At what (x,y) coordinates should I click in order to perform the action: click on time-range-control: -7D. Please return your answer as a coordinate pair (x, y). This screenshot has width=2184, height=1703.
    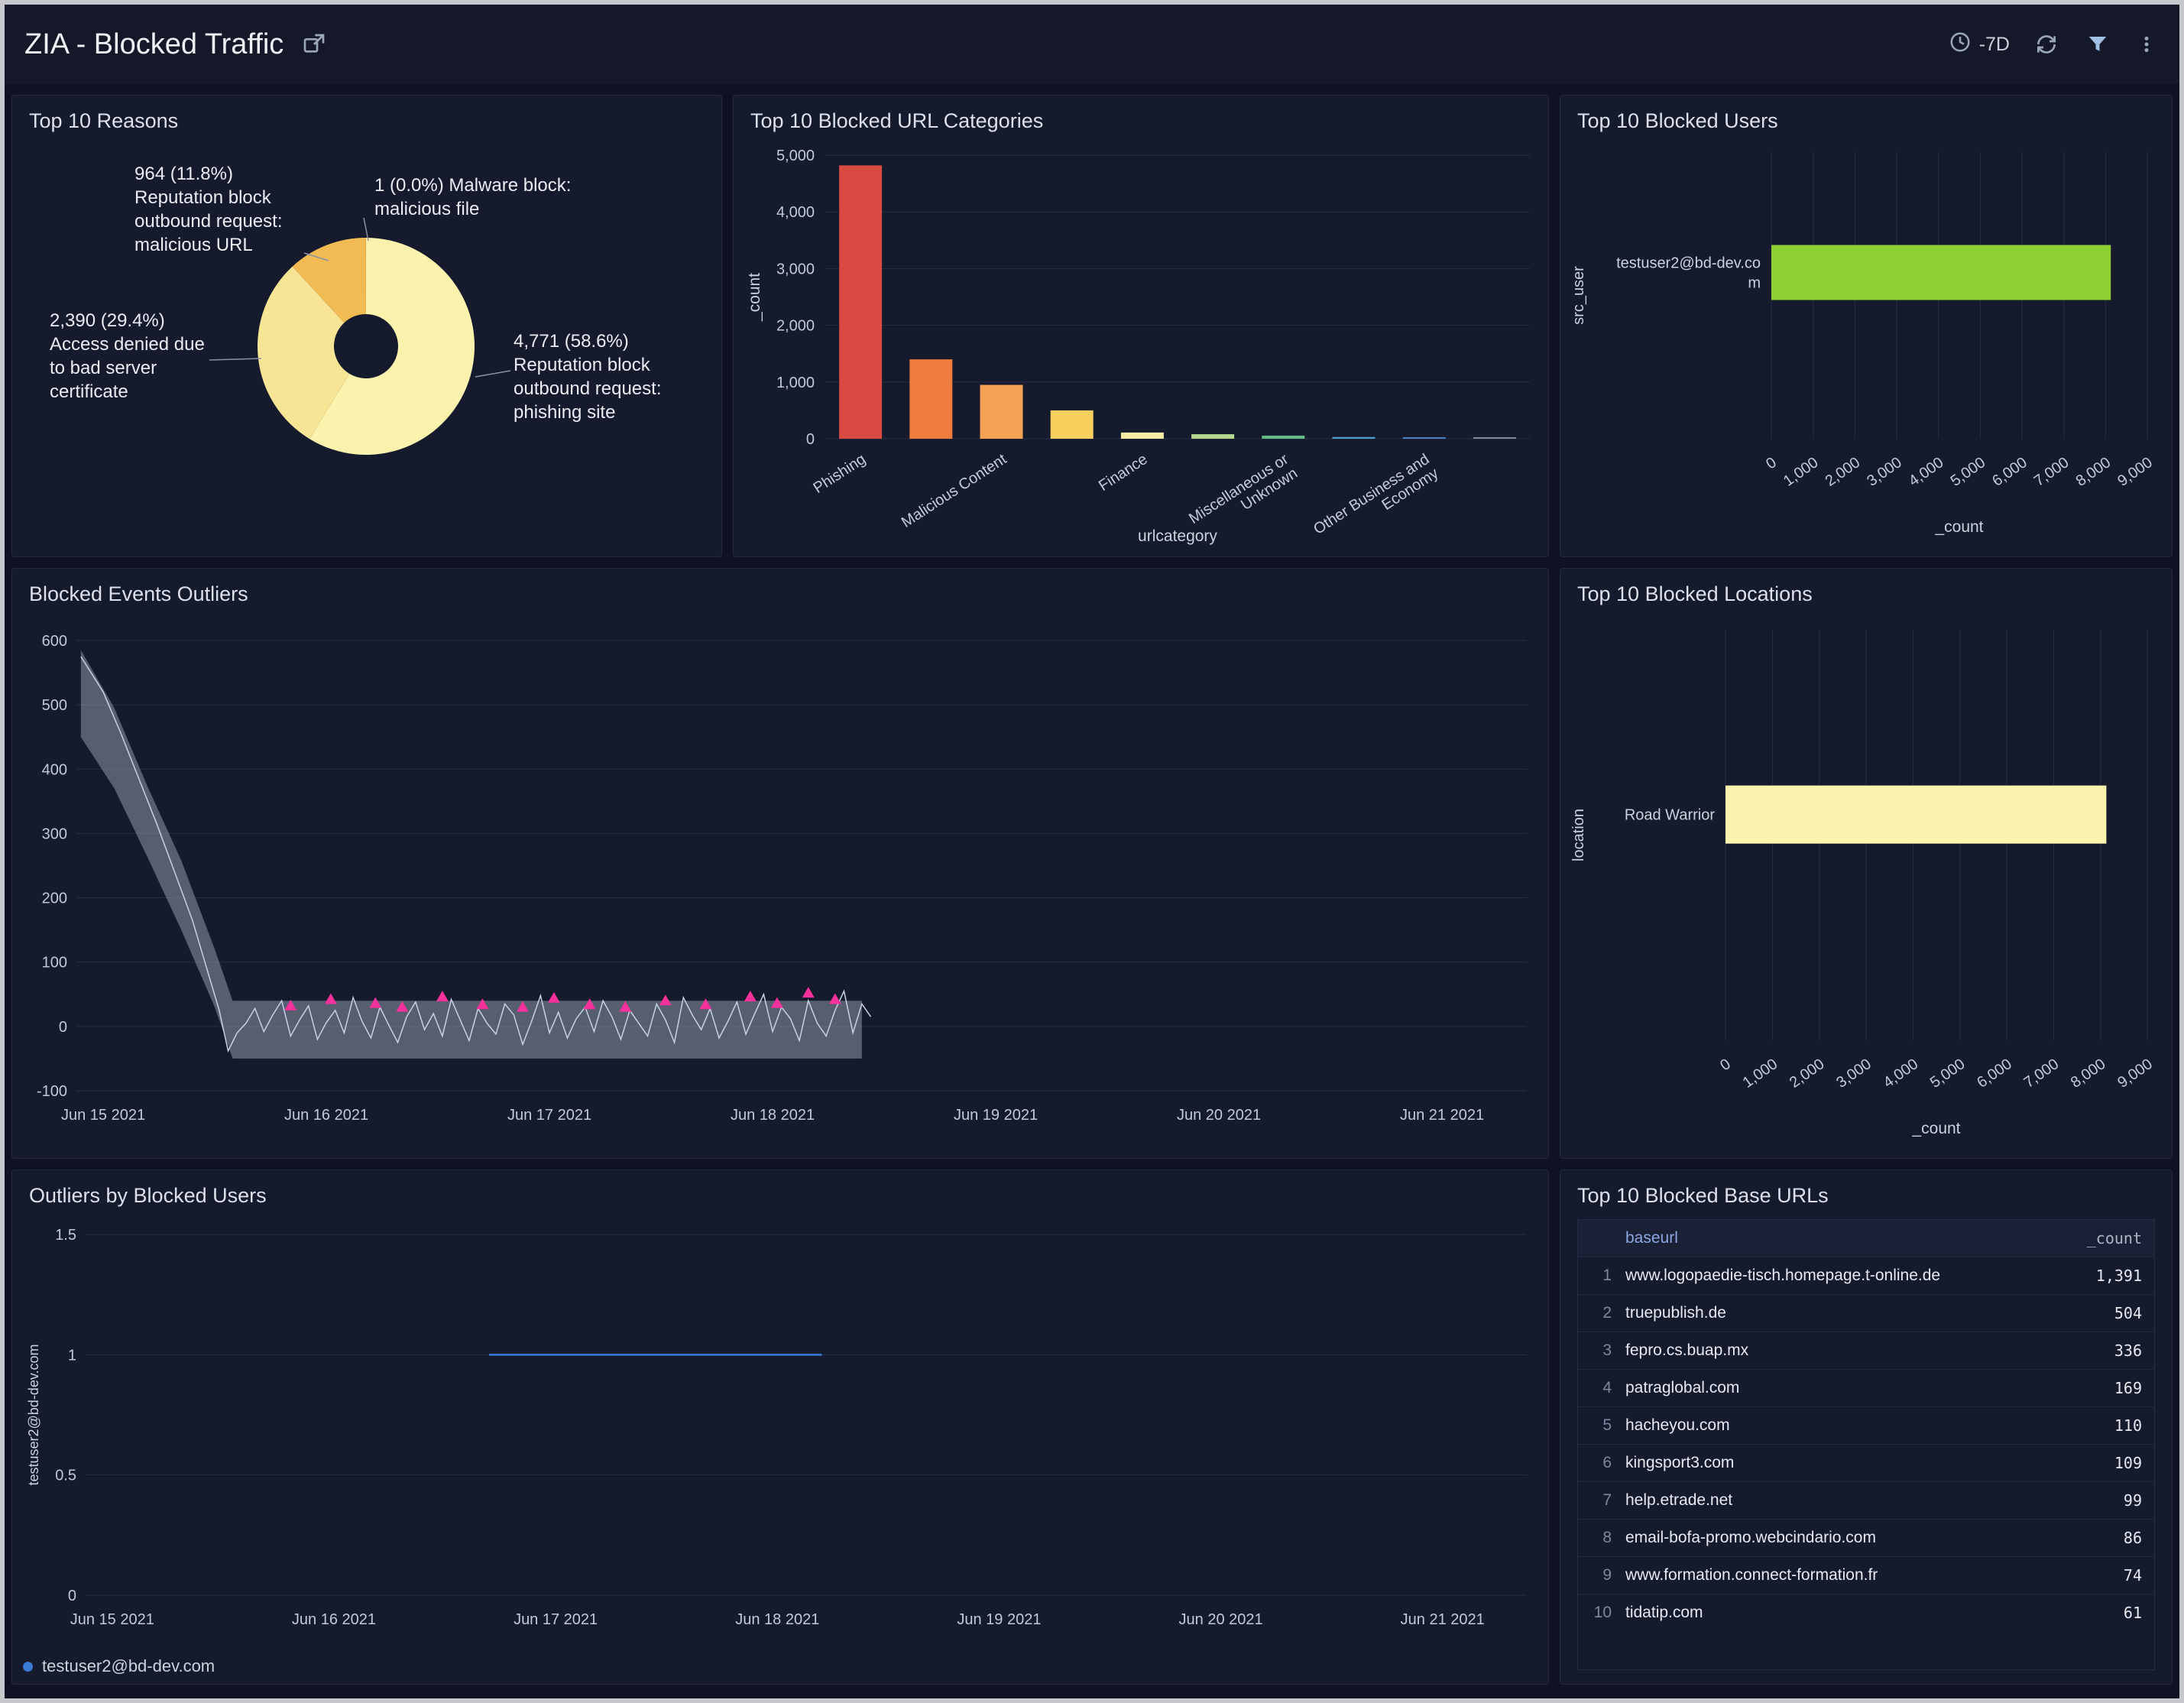
    Looking at the image, I should click on (1980, 45).